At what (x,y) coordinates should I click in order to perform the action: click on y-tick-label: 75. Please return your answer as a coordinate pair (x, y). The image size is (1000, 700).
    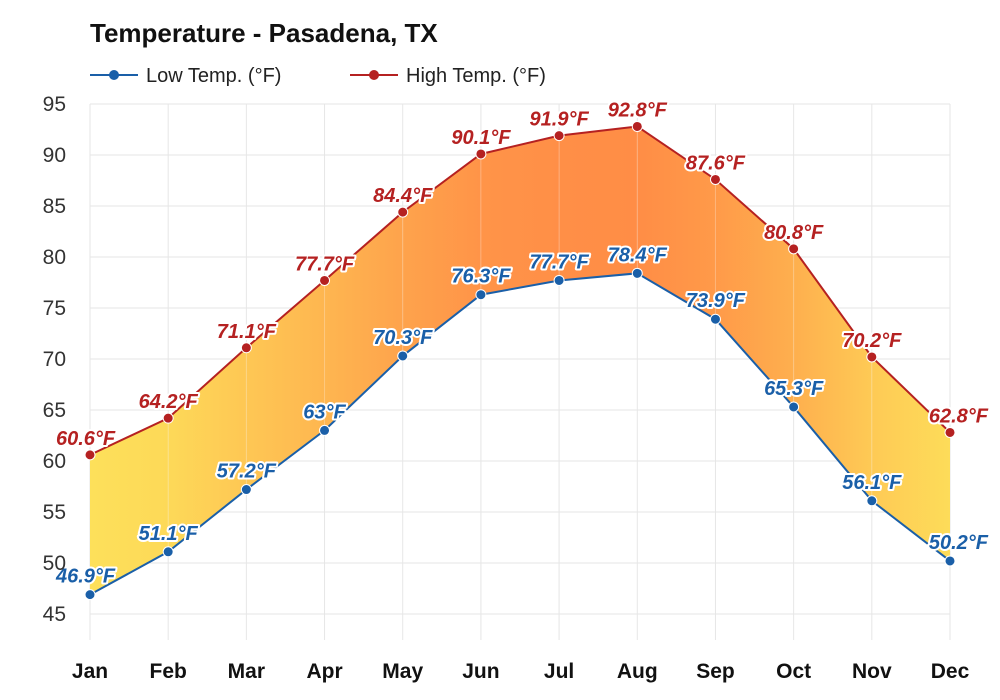
    Looking at the image, I should click on (54, 308).